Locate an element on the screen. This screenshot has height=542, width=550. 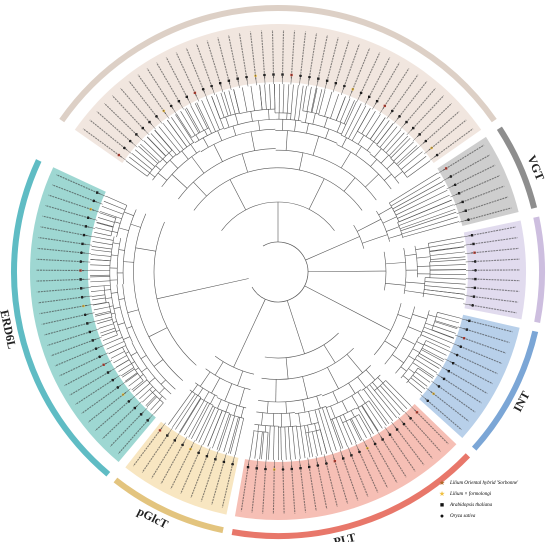
family-arc-tmt is located at coordinates (539, 269).